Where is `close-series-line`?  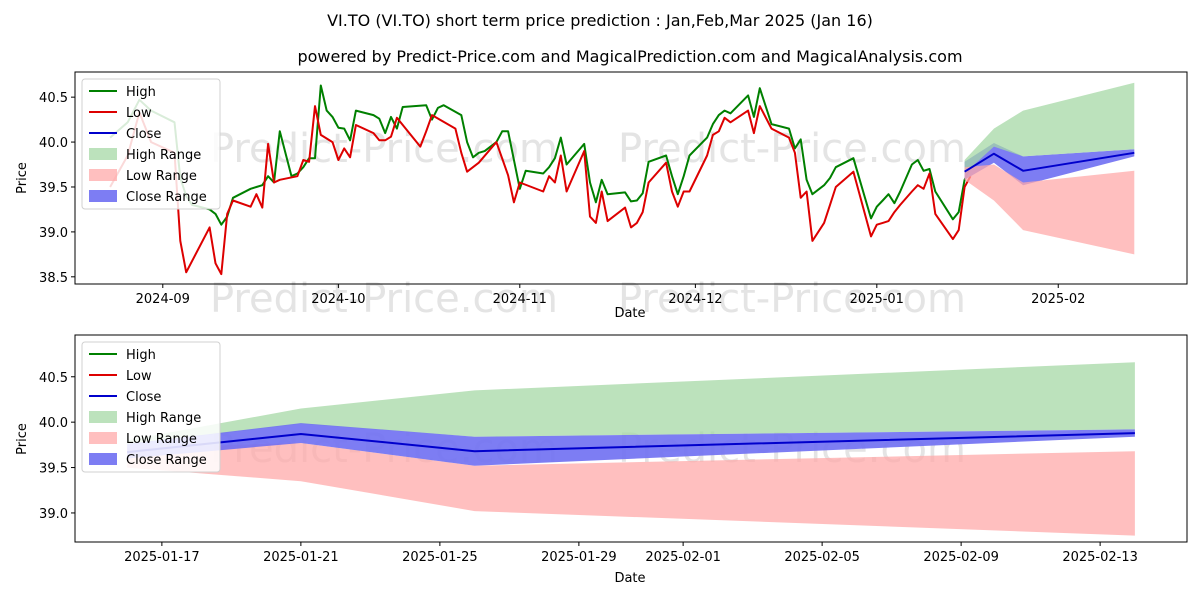 close-series-line is located at coordinates (1049, 162).